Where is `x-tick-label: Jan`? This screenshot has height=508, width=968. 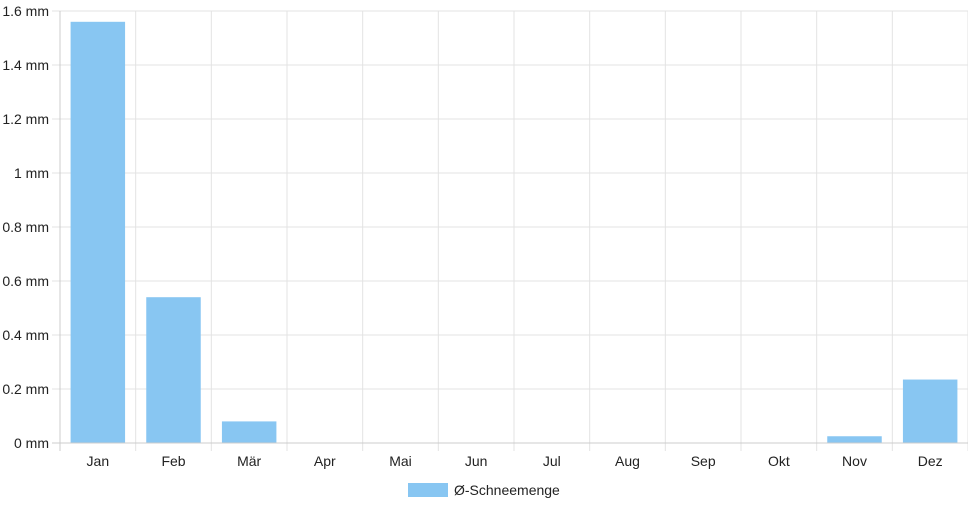 x-tick-label: Jan is located at coordinates (98, 461).